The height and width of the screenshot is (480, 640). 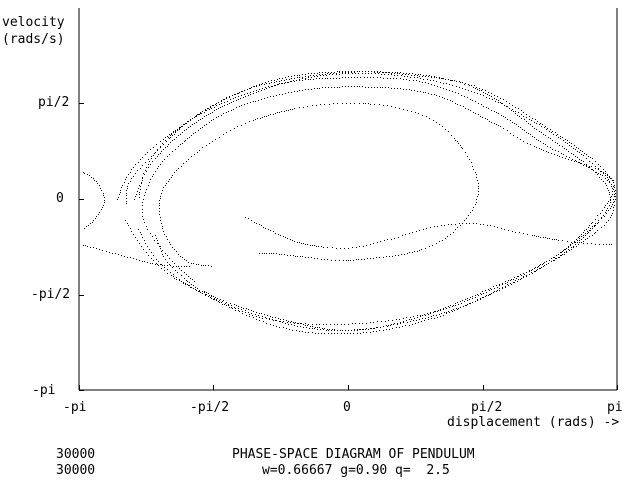 I want to click on figure-title: PHASE-SPACE DIAGRAM OF PENDULUM, so click(x=353, y=454).